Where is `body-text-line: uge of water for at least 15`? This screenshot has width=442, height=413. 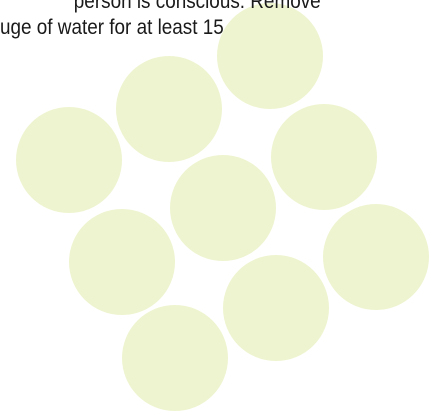 body-text-line: uge of water for at least 15 is located at coordinates (112, 27).